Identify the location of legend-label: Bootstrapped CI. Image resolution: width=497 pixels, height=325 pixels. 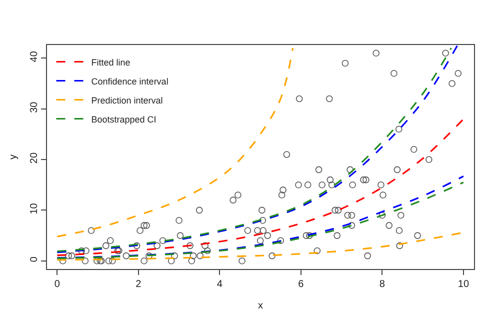
(123, 119).